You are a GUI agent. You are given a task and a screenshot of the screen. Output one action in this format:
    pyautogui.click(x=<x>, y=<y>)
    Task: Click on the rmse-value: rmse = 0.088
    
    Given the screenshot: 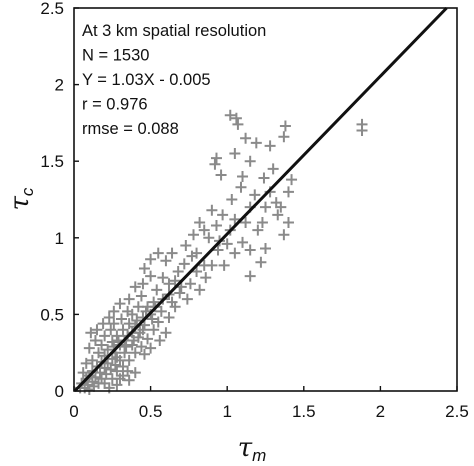 What is the action you would take?
    pyautogui.click(x=130, y=129)
    